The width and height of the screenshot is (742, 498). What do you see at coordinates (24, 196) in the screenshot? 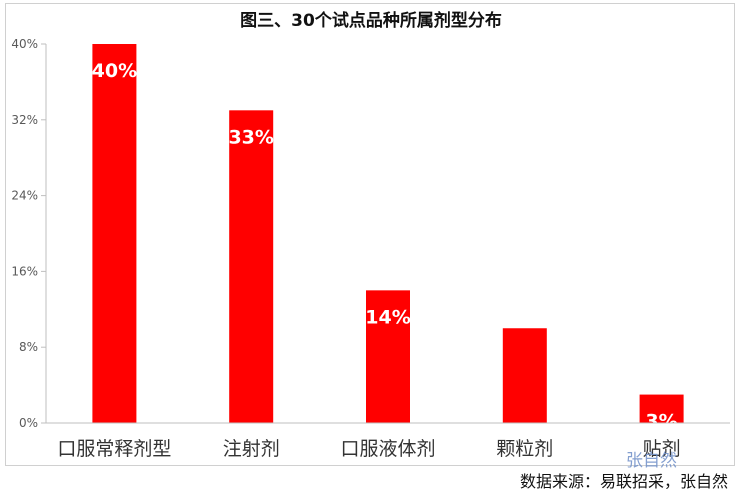
I see `y-tick-label: 24%` at bounding box center [24, 196].